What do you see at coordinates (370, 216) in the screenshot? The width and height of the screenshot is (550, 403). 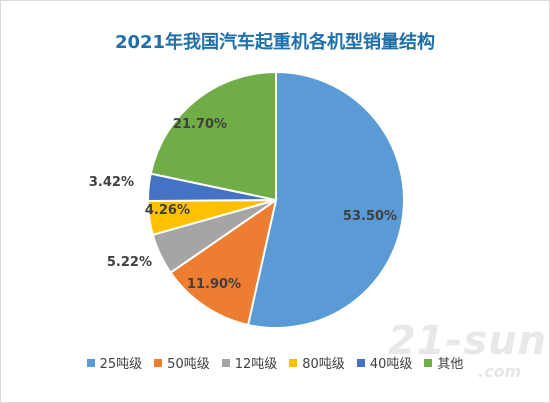 I see `data-label-1: 53.50%` at bounding box center [370, 216].